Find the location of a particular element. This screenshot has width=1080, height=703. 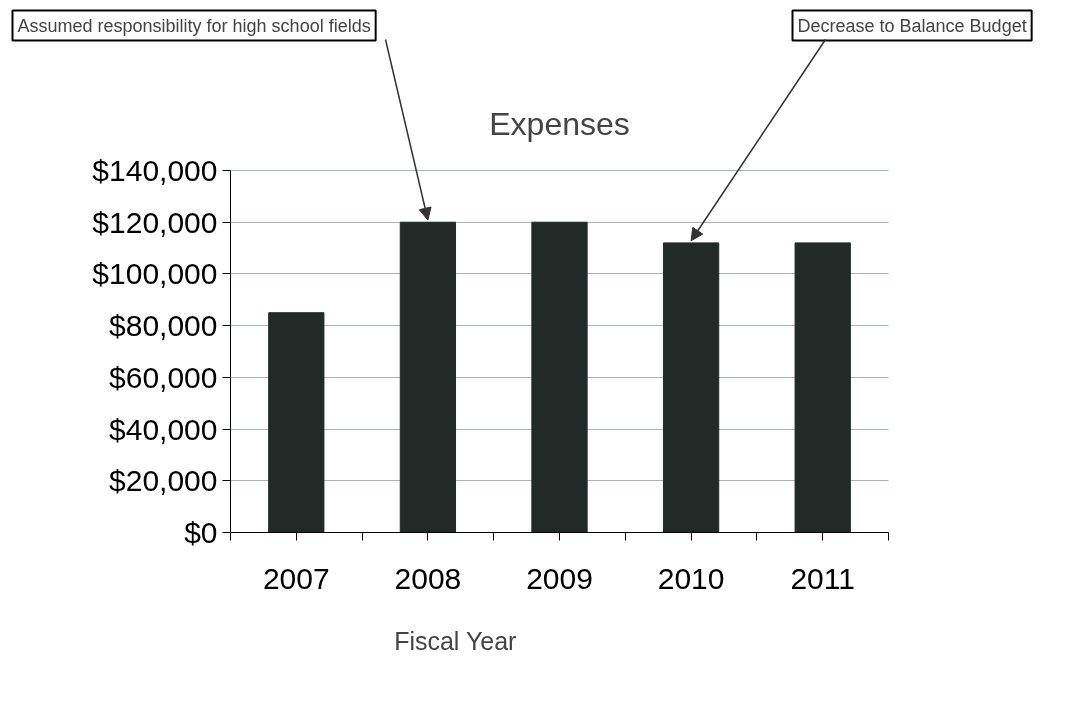

y-tick-label: $80,000 is located at coordinates (163, 326).